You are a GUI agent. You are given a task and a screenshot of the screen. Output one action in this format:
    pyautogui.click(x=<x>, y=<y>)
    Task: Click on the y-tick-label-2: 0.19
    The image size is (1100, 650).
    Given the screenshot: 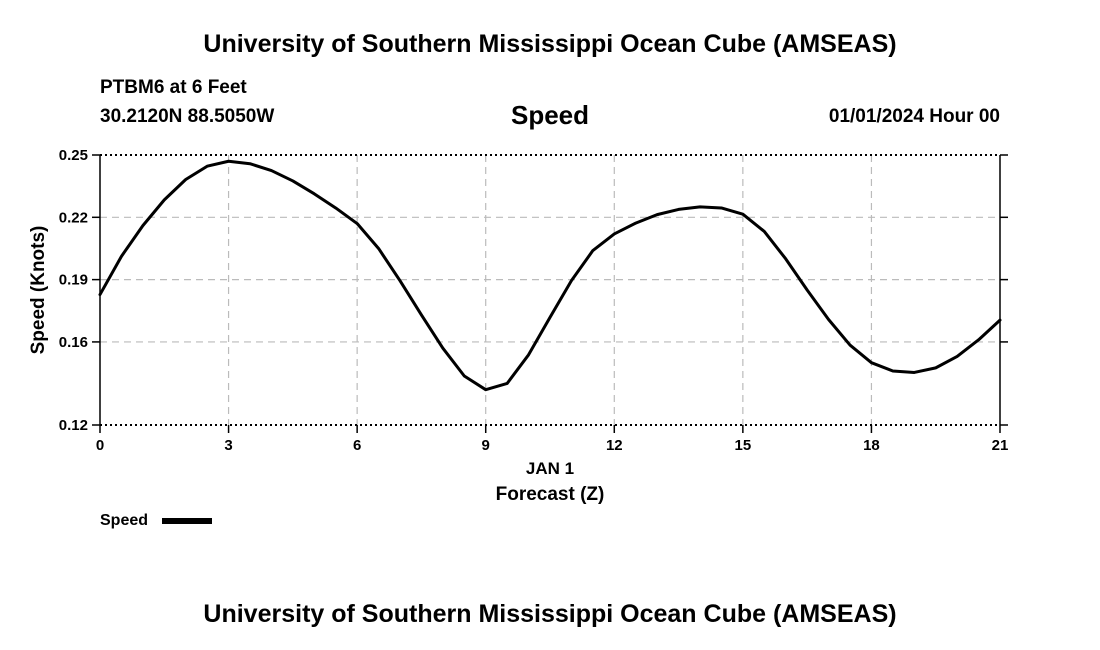 What is the action you would take?
    pyautogui.click(x=73, y=280)
    